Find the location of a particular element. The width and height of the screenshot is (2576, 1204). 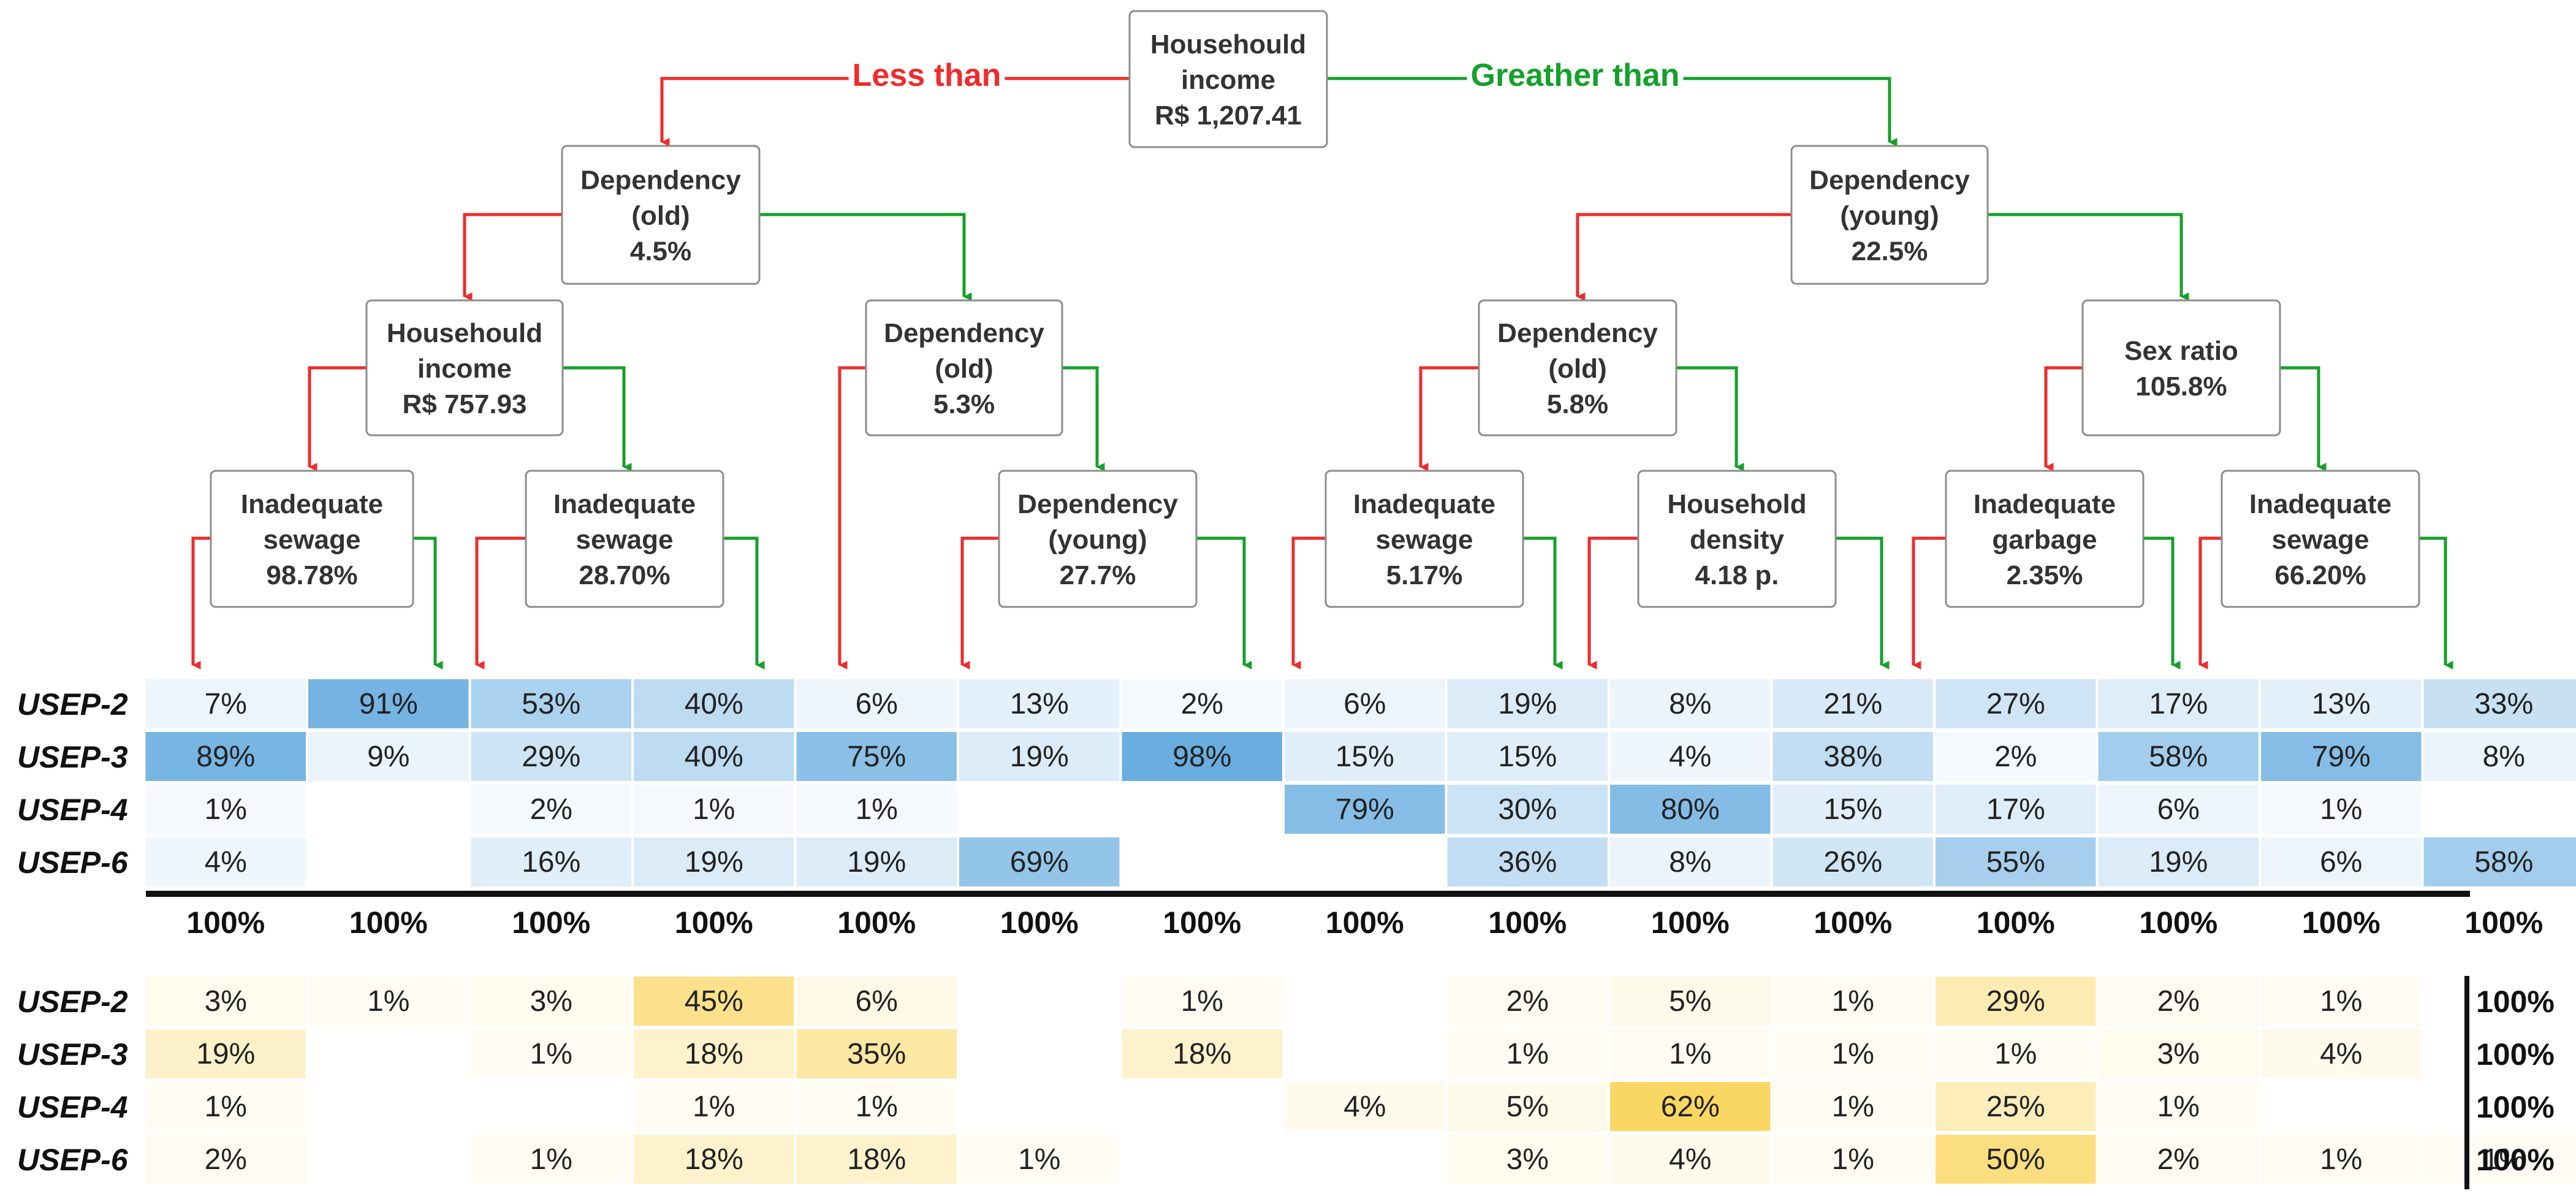

table-cell: 8% is located at coordinates (1690, 703).